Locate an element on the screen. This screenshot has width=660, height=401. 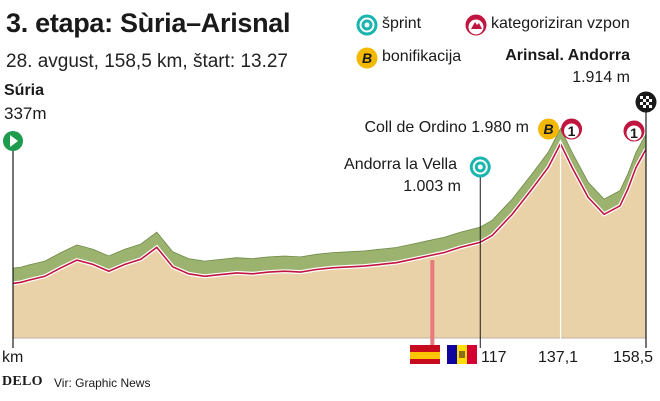
climb-marker-ordino-icon-inner is located at coordinates (572, 131).